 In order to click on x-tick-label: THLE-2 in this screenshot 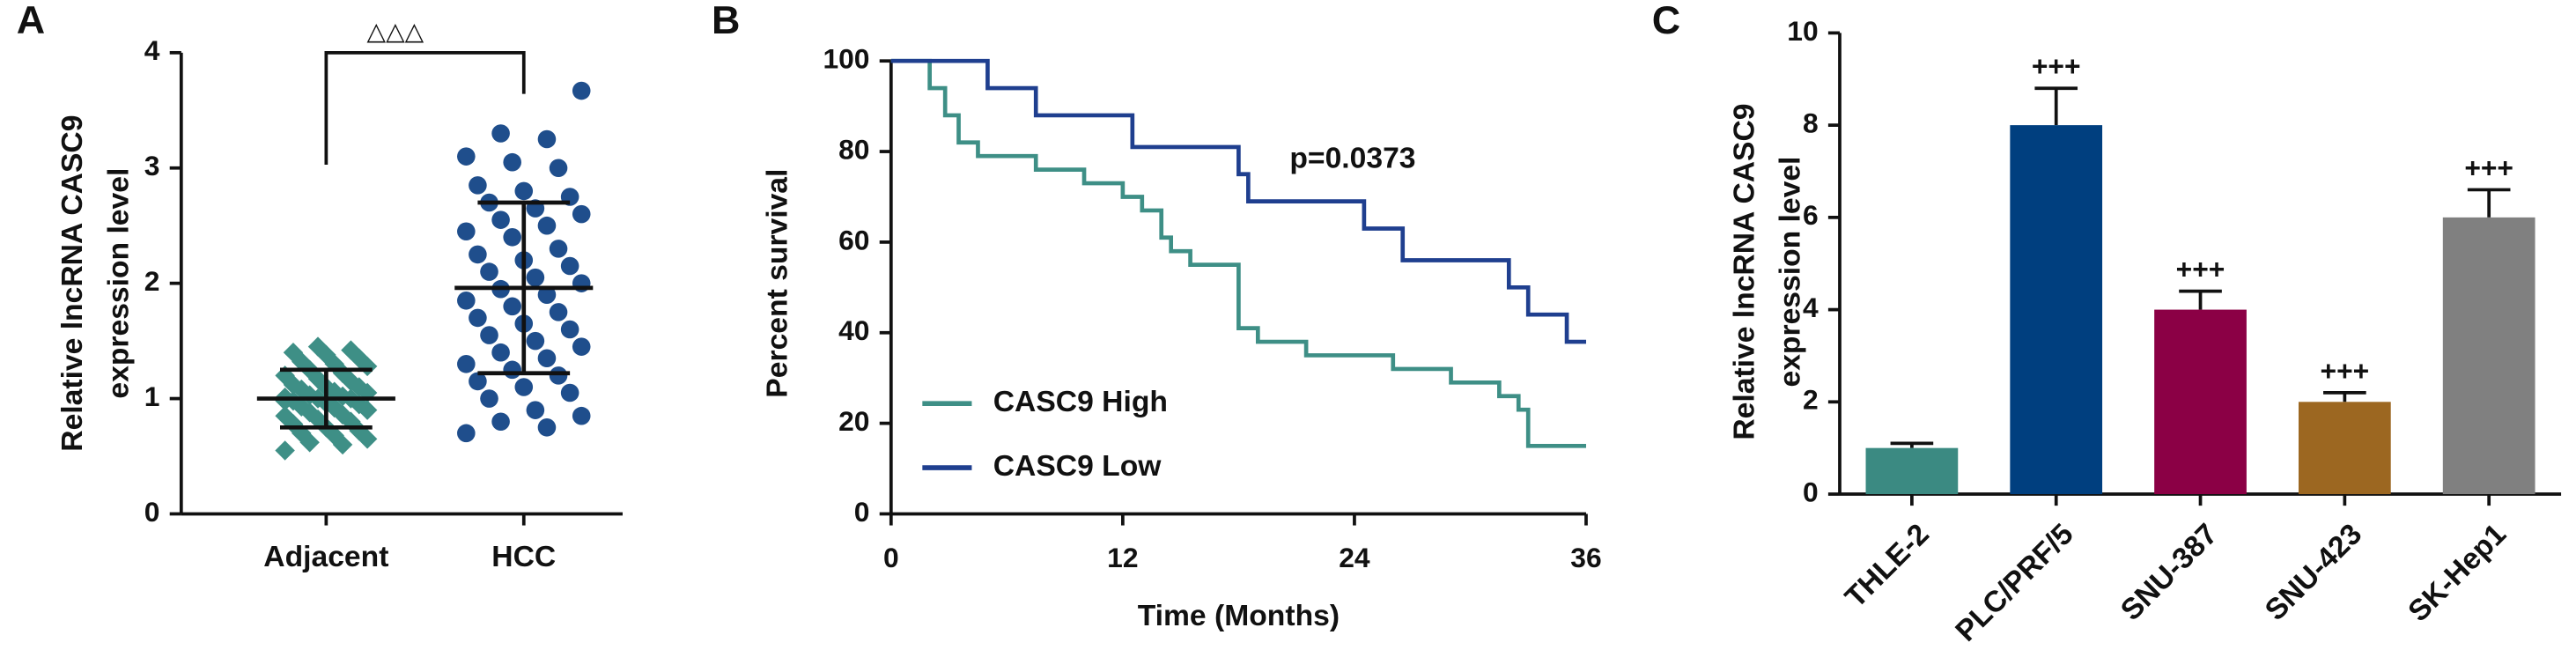, I will do `click(1887, 566)`.